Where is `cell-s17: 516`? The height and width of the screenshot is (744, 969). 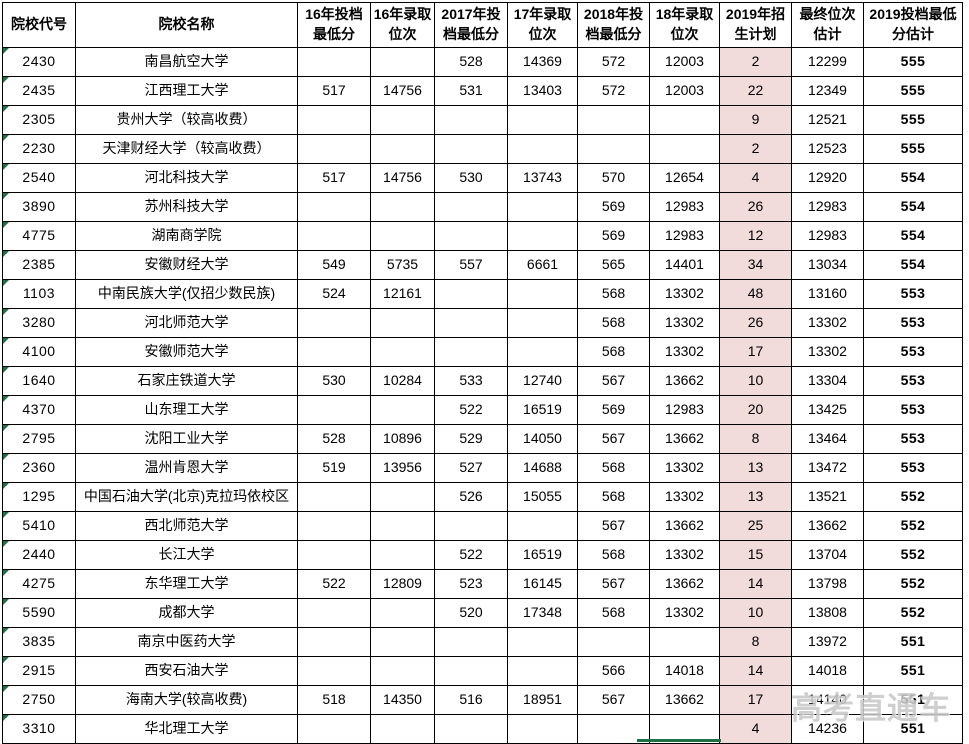
cell-s17: 516 is located at coordinates (471, 700).